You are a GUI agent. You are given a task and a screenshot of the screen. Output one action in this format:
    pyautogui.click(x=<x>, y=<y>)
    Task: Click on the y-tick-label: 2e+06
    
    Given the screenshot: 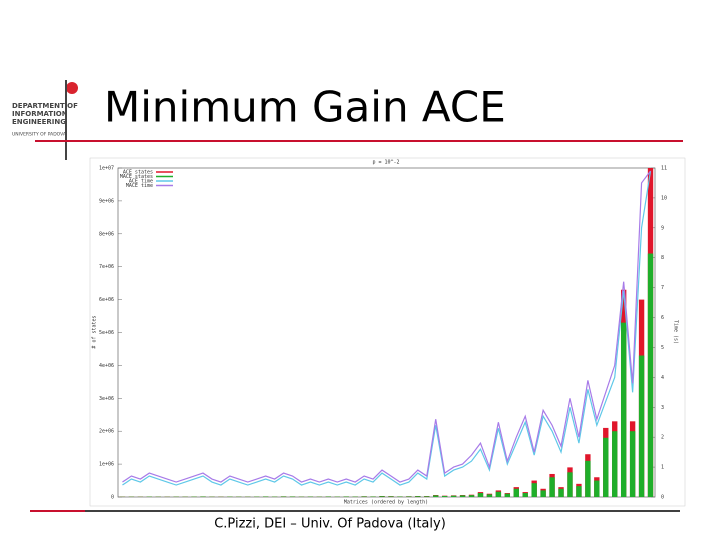 What is the action you would take?
    pyautogui.click(x=106, y=432)
    